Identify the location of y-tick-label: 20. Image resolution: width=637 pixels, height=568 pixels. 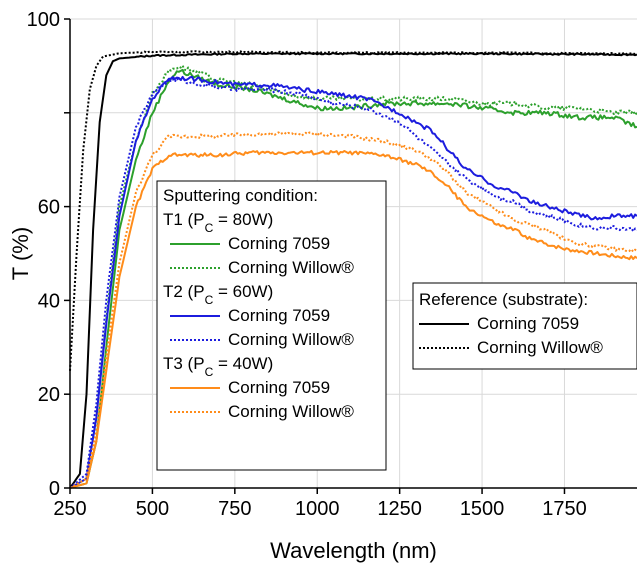
(49, 395).